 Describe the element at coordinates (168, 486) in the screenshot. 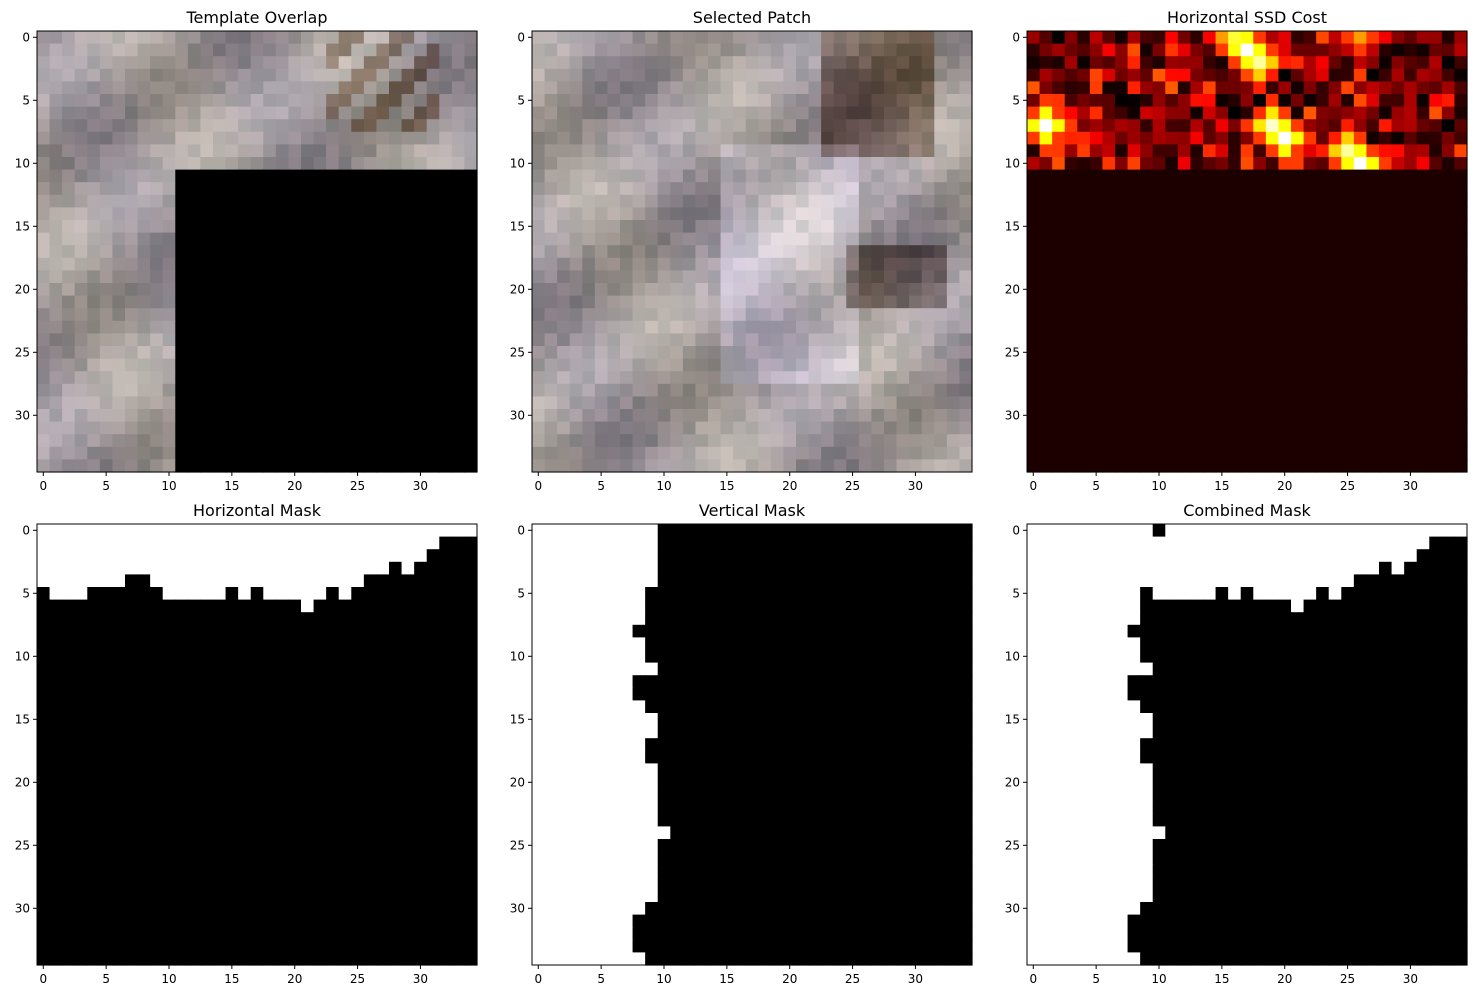

I see `x-tick-label: 10` at that location.